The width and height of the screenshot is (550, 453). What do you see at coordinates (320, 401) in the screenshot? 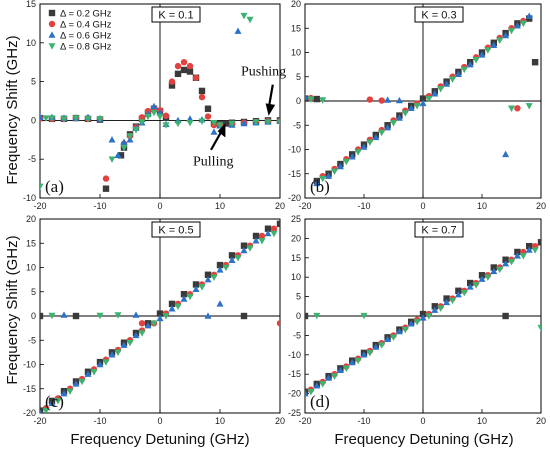
I see `panel-label: (d)` at bounding box center [320, 401].